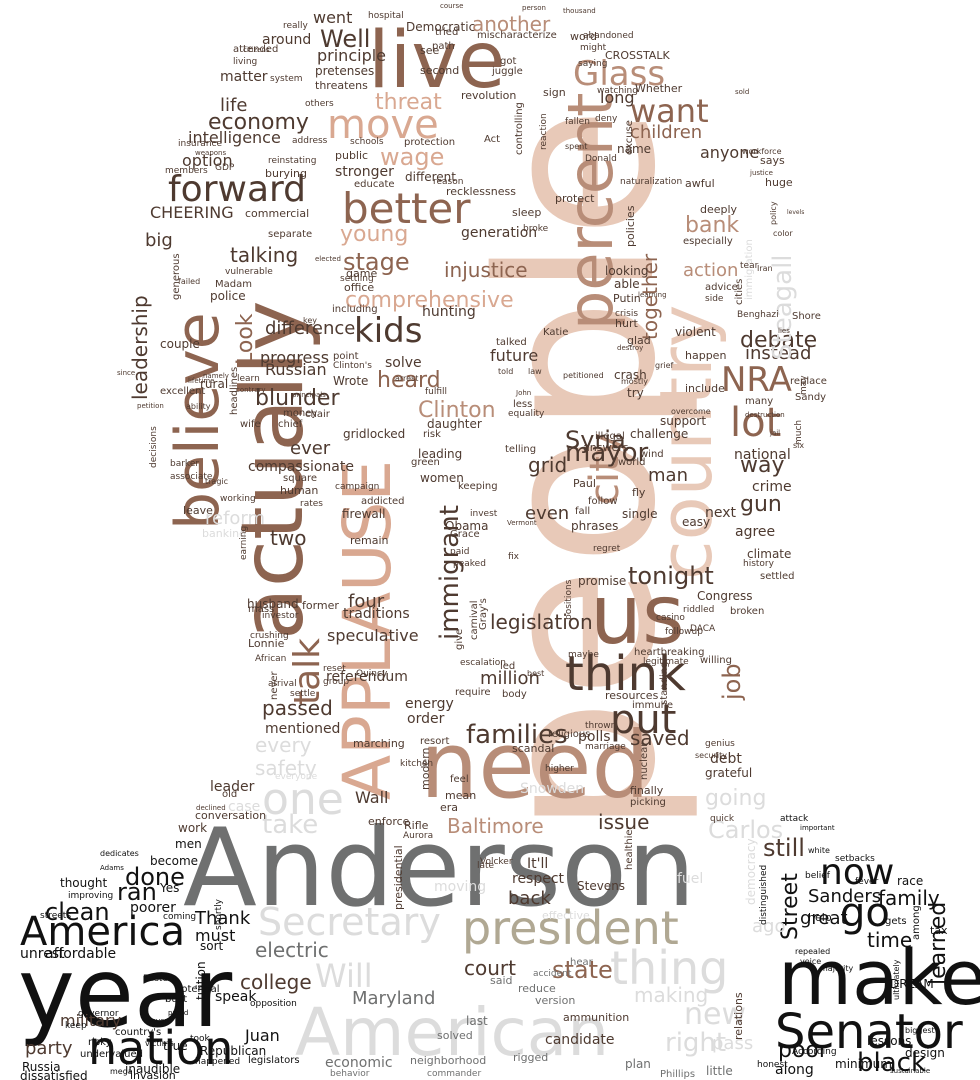 Image resolution: width=980 pixels, height=1080 pixels. Describe the element at coordinates (602, 581) in the screenshot. I see `word-promise: promise` at that location.